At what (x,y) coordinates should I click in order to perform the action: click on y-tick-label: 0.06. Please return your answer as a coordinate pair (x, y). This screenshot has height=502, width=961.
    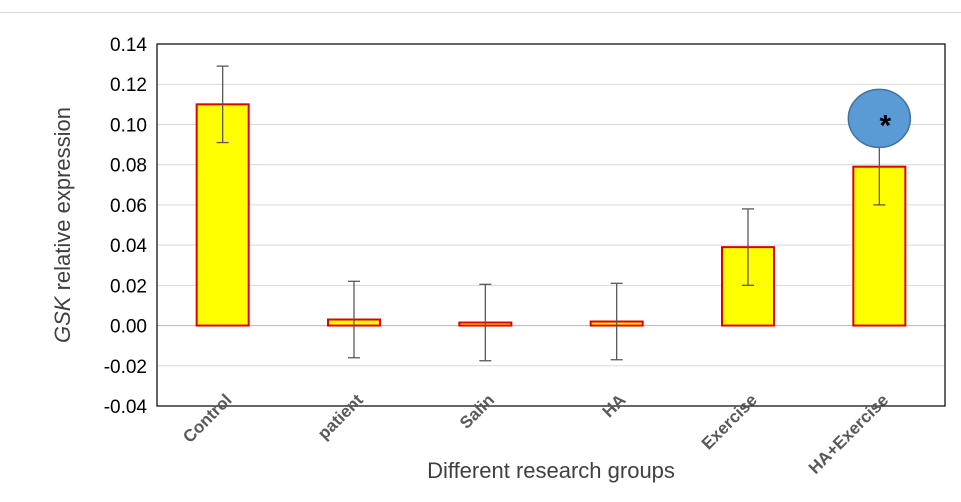
    Looking at the image, I should click on (128, 206).